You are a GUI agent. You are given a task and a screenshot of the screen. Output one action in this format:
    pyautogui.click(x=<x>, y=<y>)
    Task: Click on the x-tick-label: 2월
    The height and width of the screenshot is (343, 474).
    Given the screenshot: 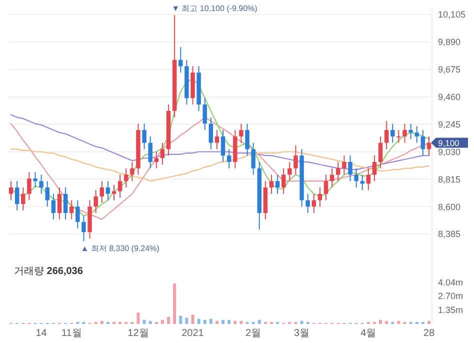 What is the action you would take?
    pyautogui.click(x=254, y=333)
    